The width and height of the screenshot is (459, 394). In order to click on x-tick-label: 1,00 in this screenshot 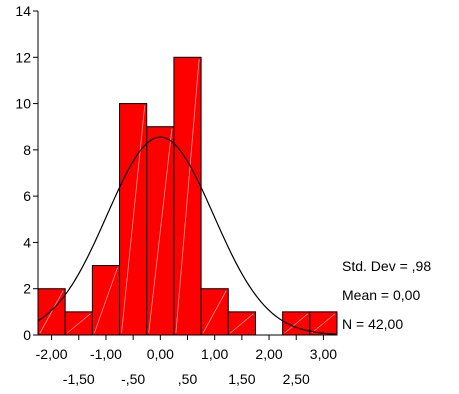, I will do `click(214, 354)`.